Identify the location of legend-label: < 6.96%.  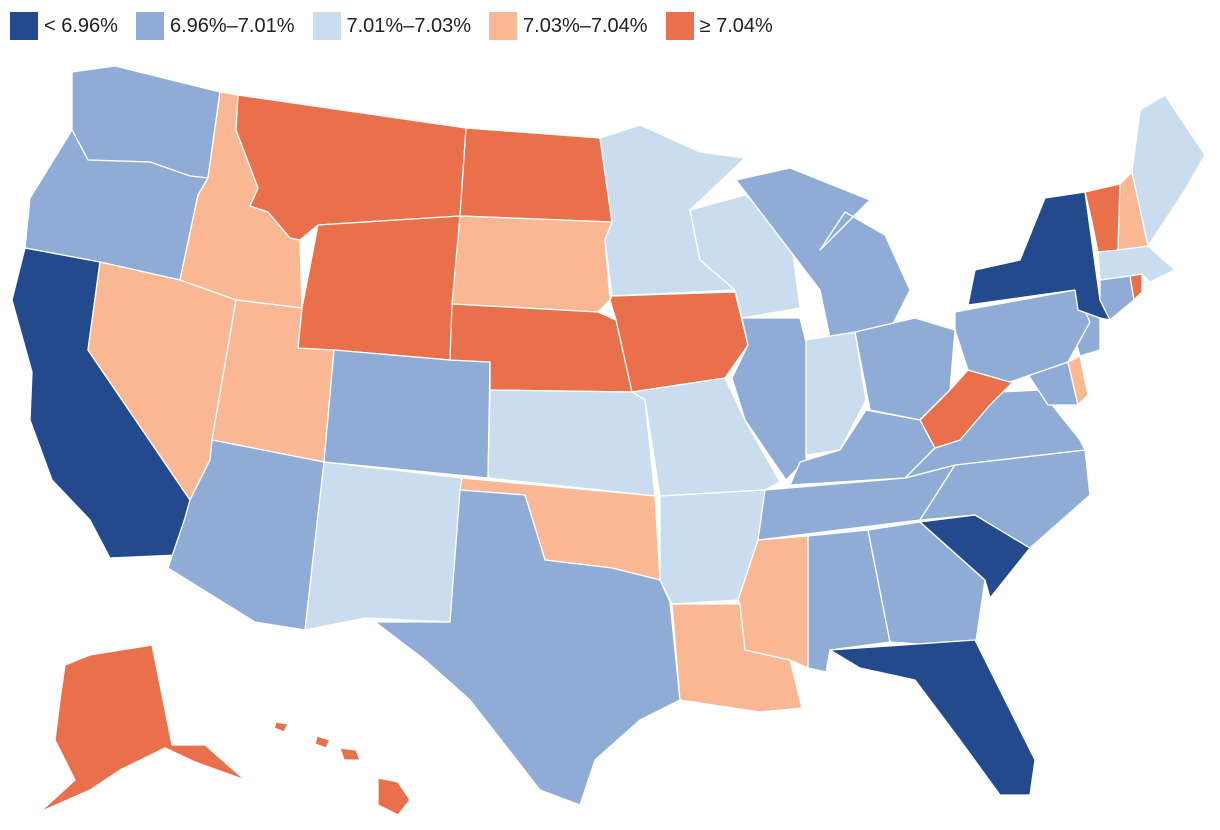
(81, 25).